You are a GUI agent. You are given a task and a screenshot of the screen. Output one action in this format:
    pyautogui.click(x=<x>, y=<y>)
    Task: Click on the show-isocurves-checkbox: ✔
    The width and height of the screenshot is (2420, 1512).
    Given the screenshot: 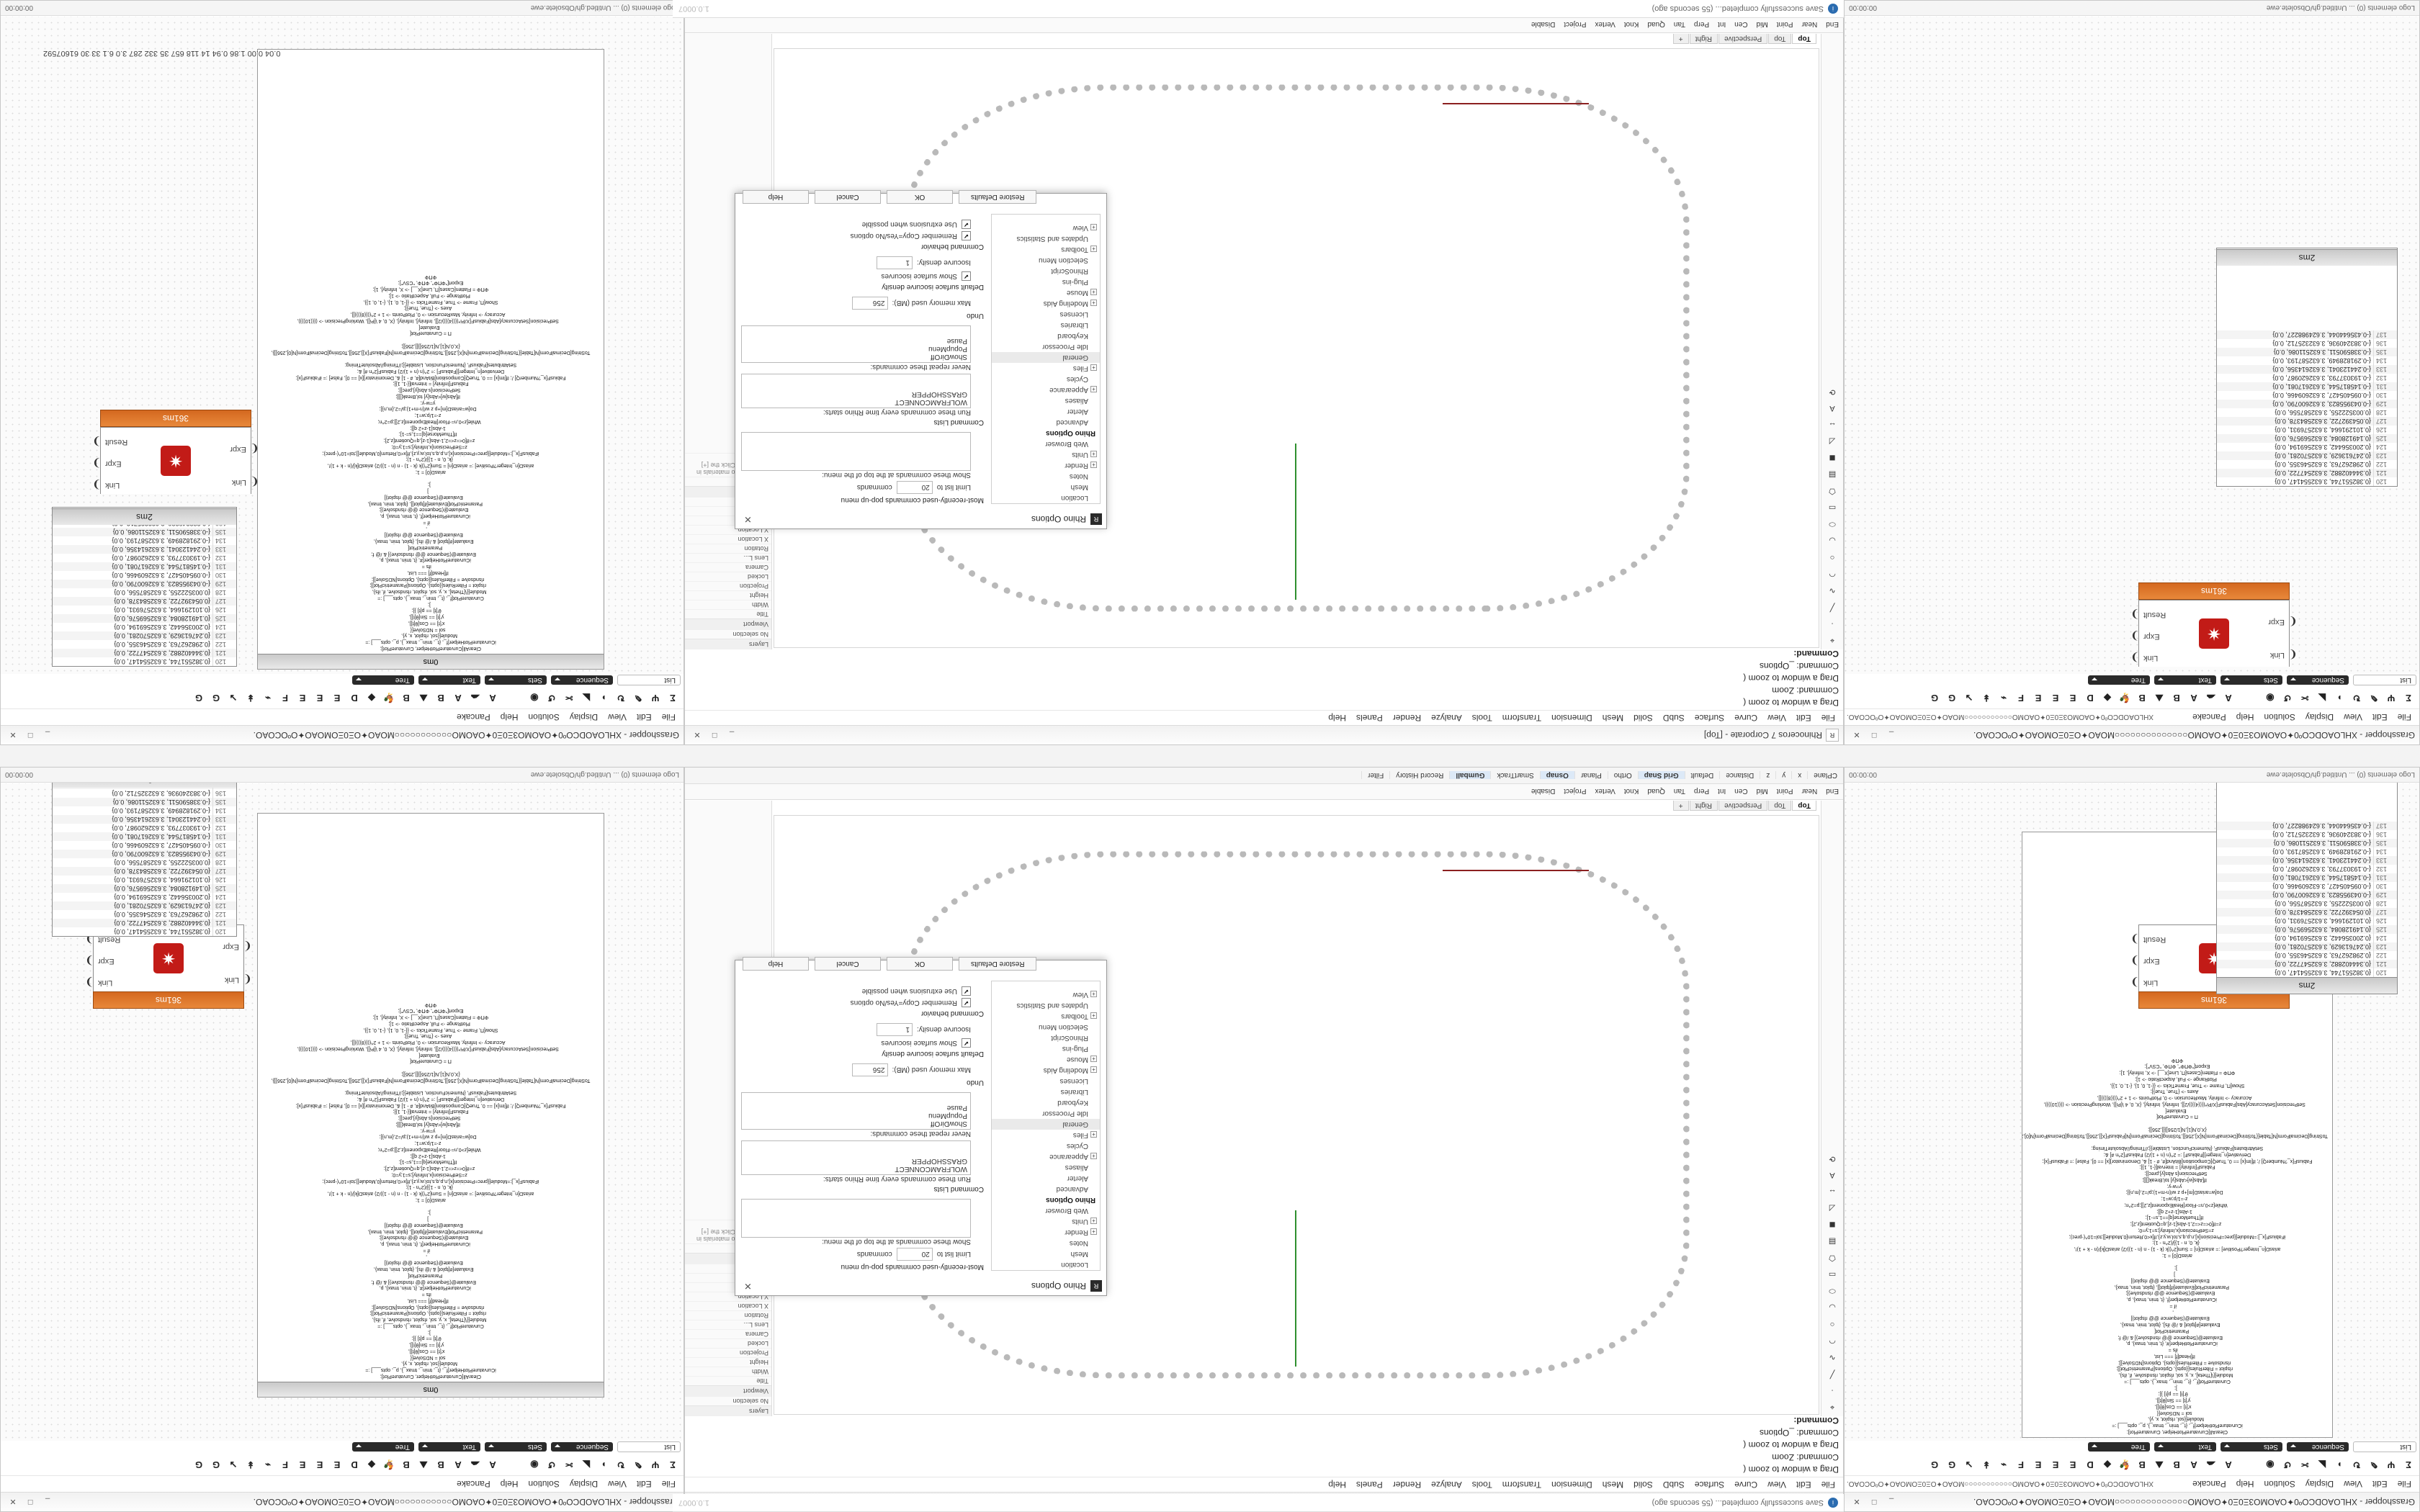 What is the action you would take?
    pyautogui.click(x=966, y=276)
    